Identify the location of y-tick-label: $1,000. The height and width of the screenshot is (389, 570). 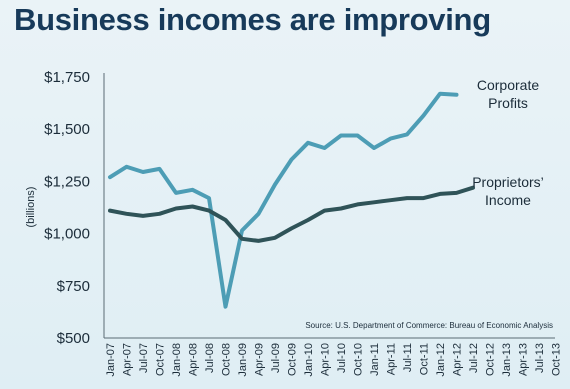
(67, 234).